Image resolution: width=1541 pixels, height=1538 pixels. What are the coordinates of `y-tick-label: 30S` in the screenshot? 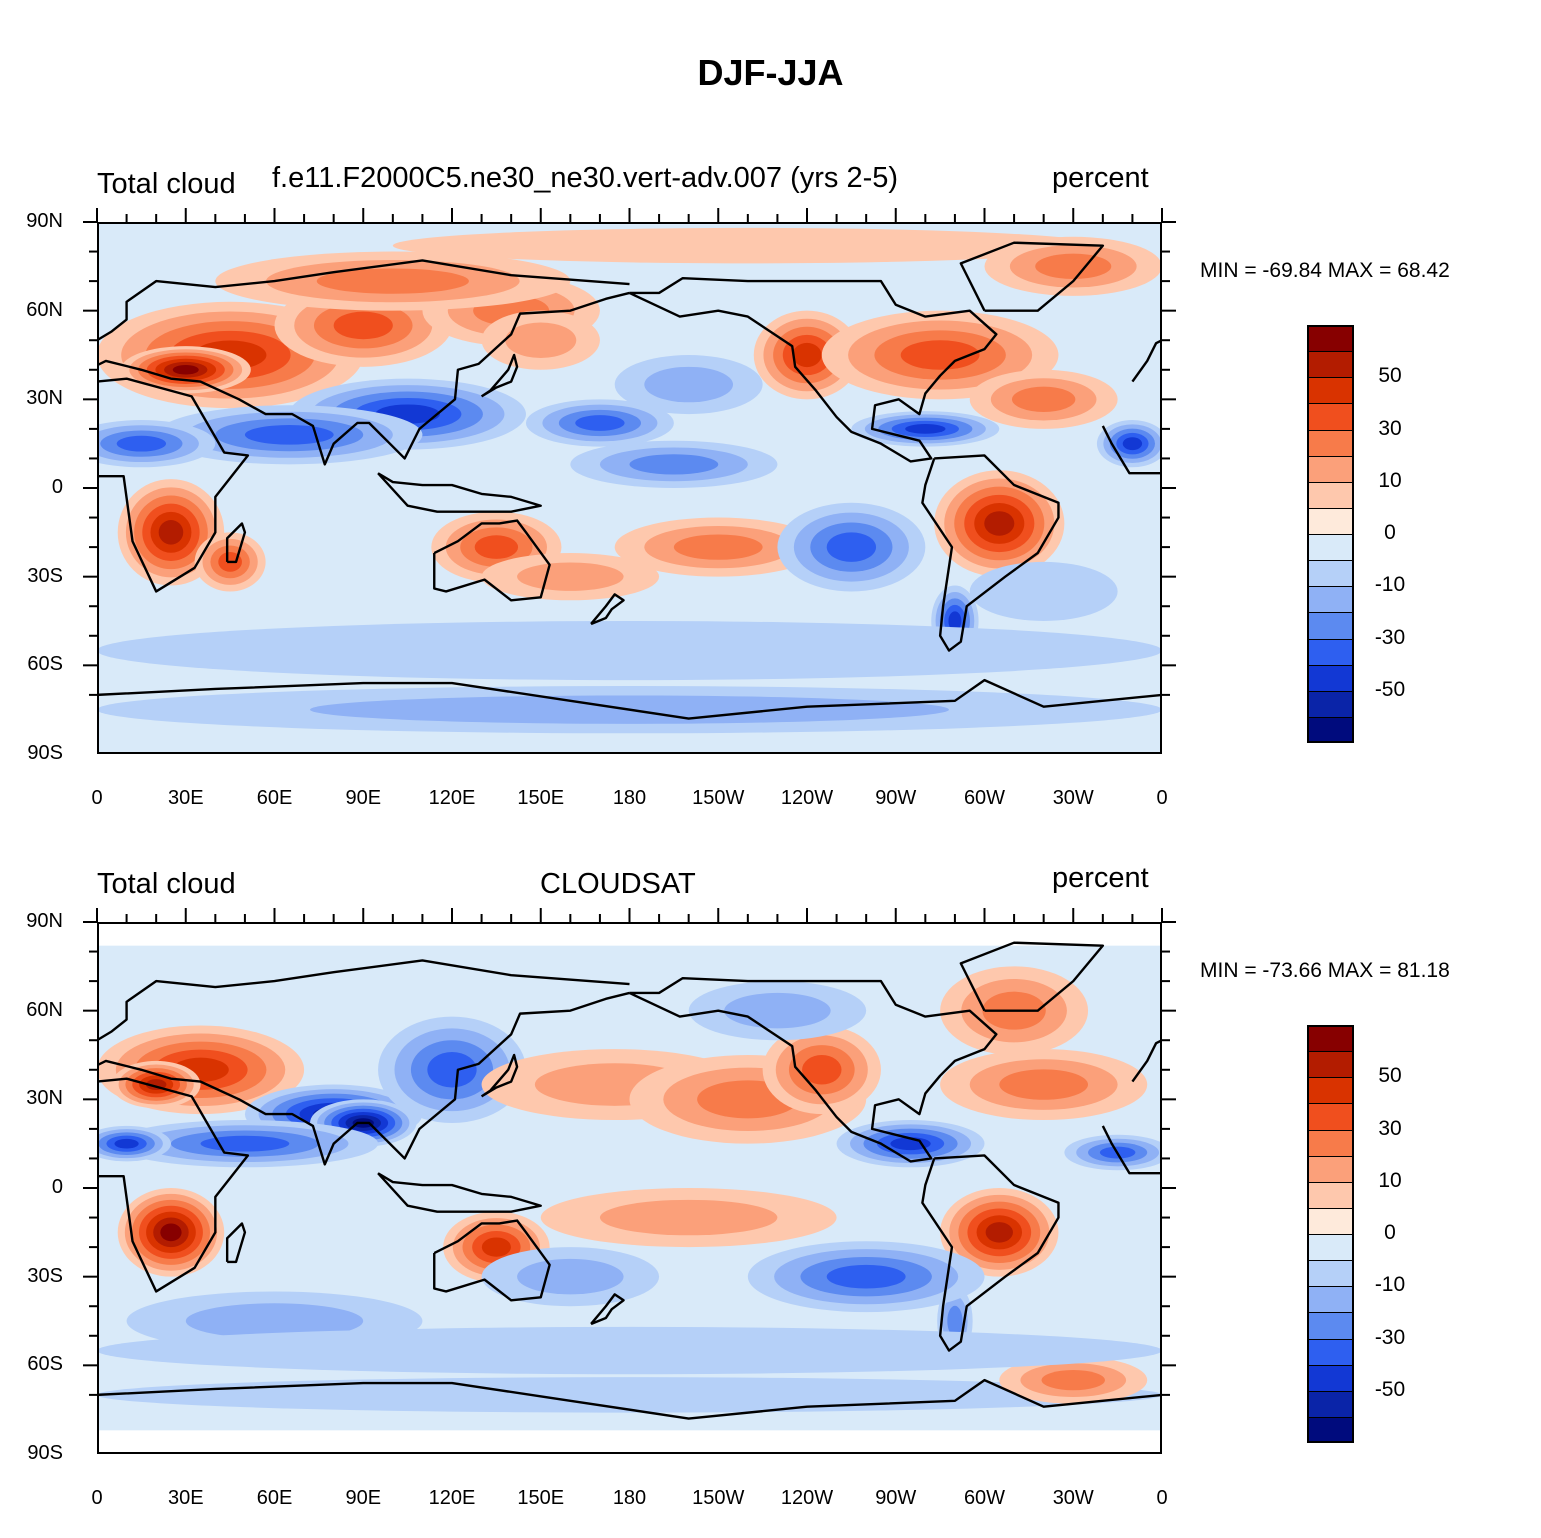 It's located at (45, 1275).